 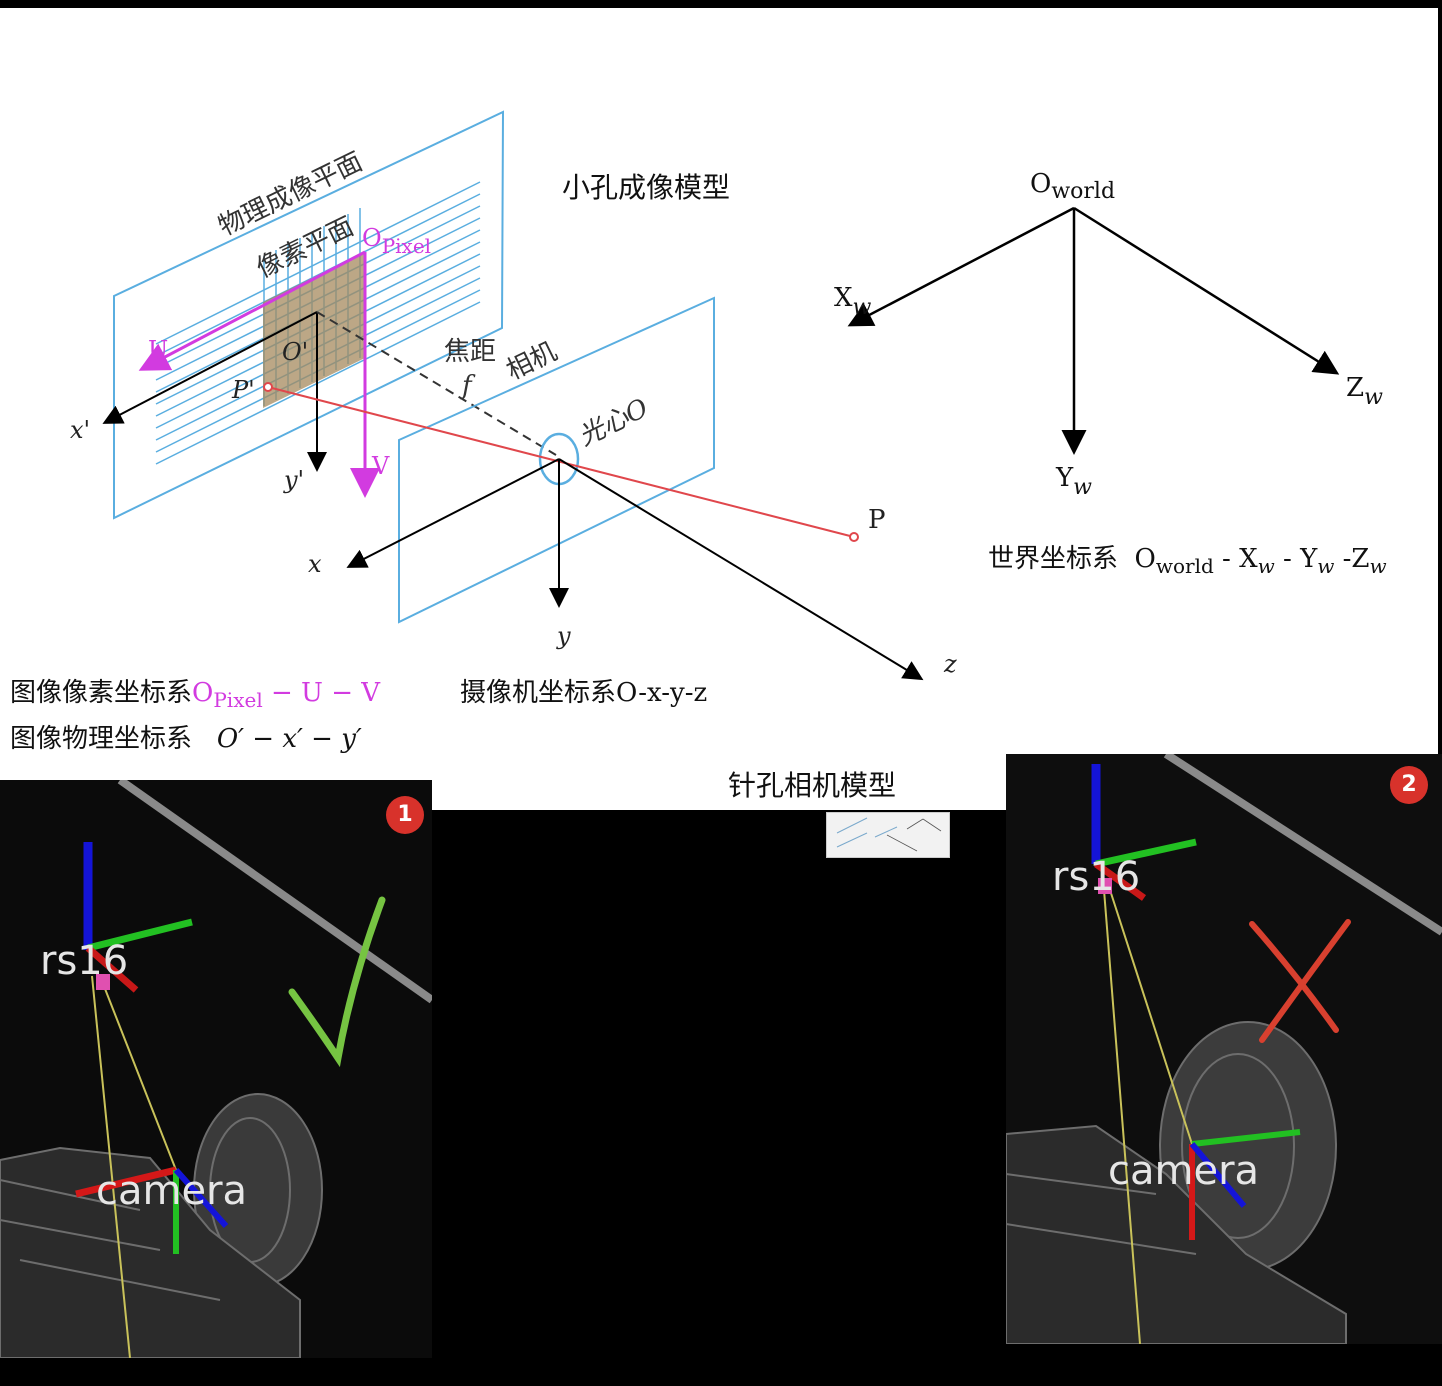 What do you see at coordinates (877, 520) in the screenshot?
I see `point-p-label: P` at bounding box center [877, 520].